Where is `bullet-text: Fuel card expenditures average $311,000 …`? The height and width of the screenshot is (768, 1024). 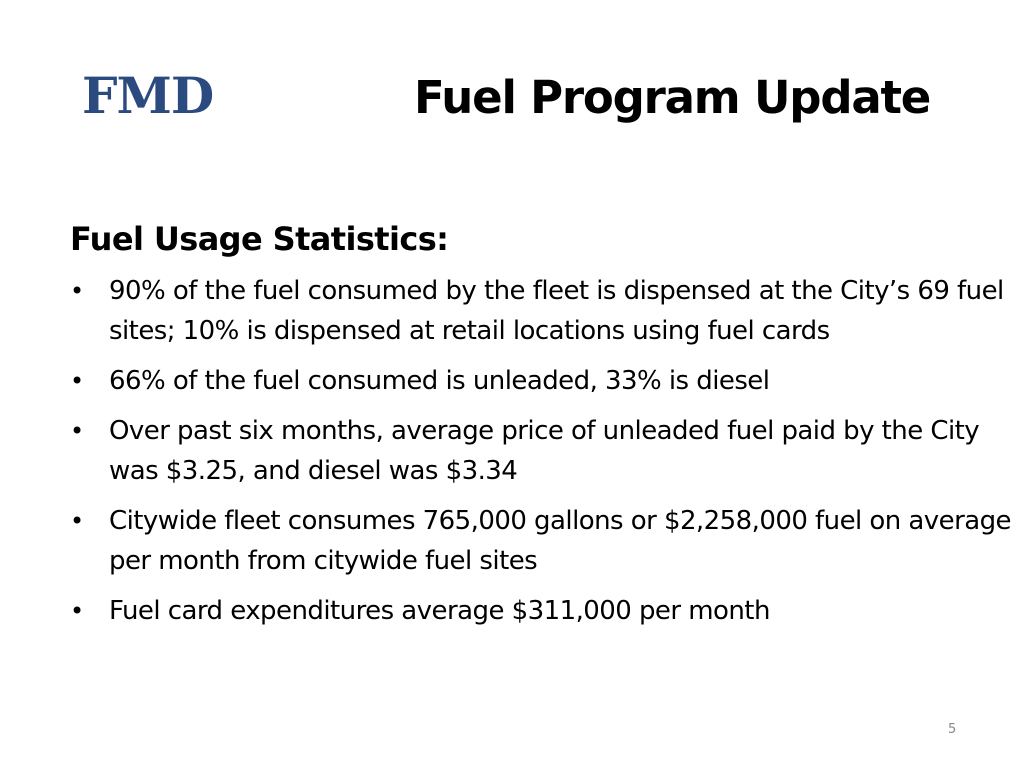
bullet-text: Fuel card expenditures average $311,000 … is located at coordinates (439, 611).